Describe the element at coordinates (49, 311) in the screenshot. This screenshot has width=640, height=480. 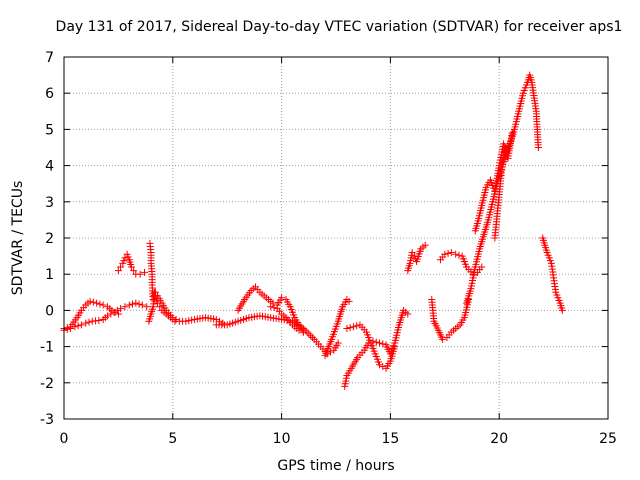
I see `y-tick-label: 0` at that location.